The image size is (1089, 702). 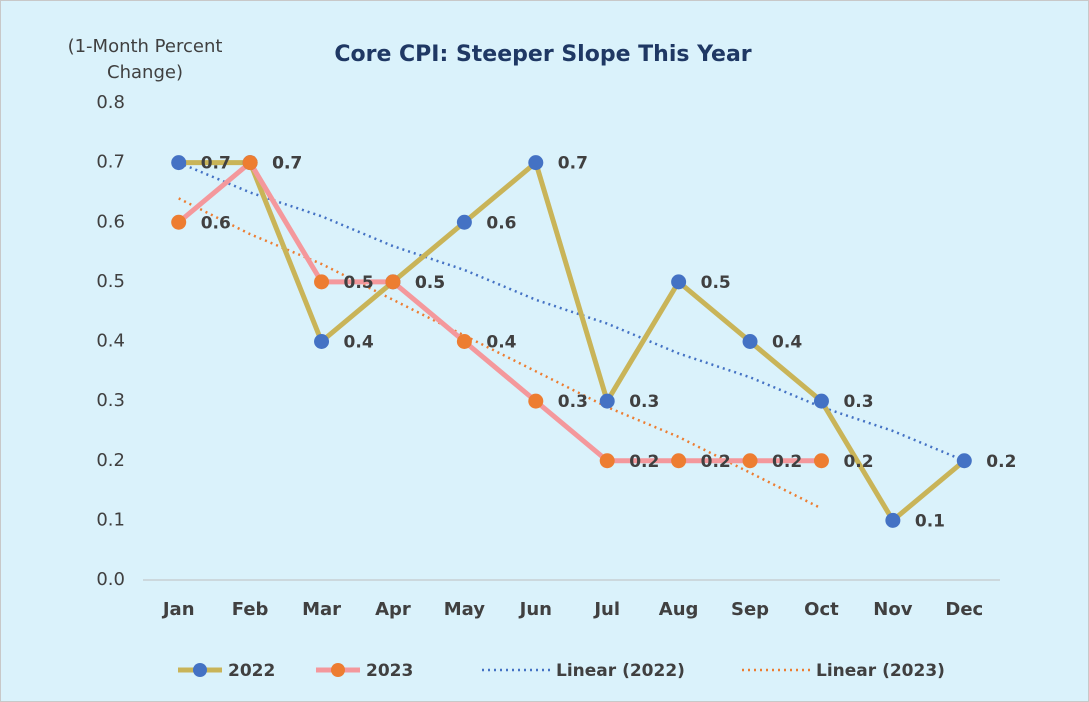 I want to click on y-tick-label: 0.4, so click(x=110, y=341).